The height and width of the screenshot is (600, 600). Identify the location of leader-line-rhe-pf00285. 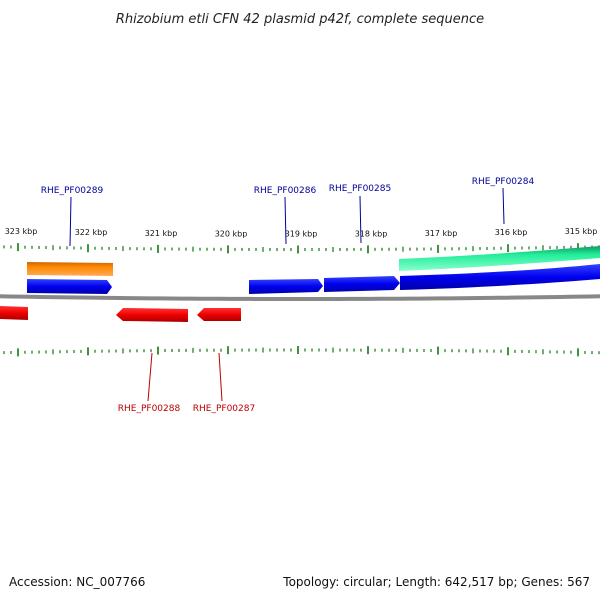
(360, 219).